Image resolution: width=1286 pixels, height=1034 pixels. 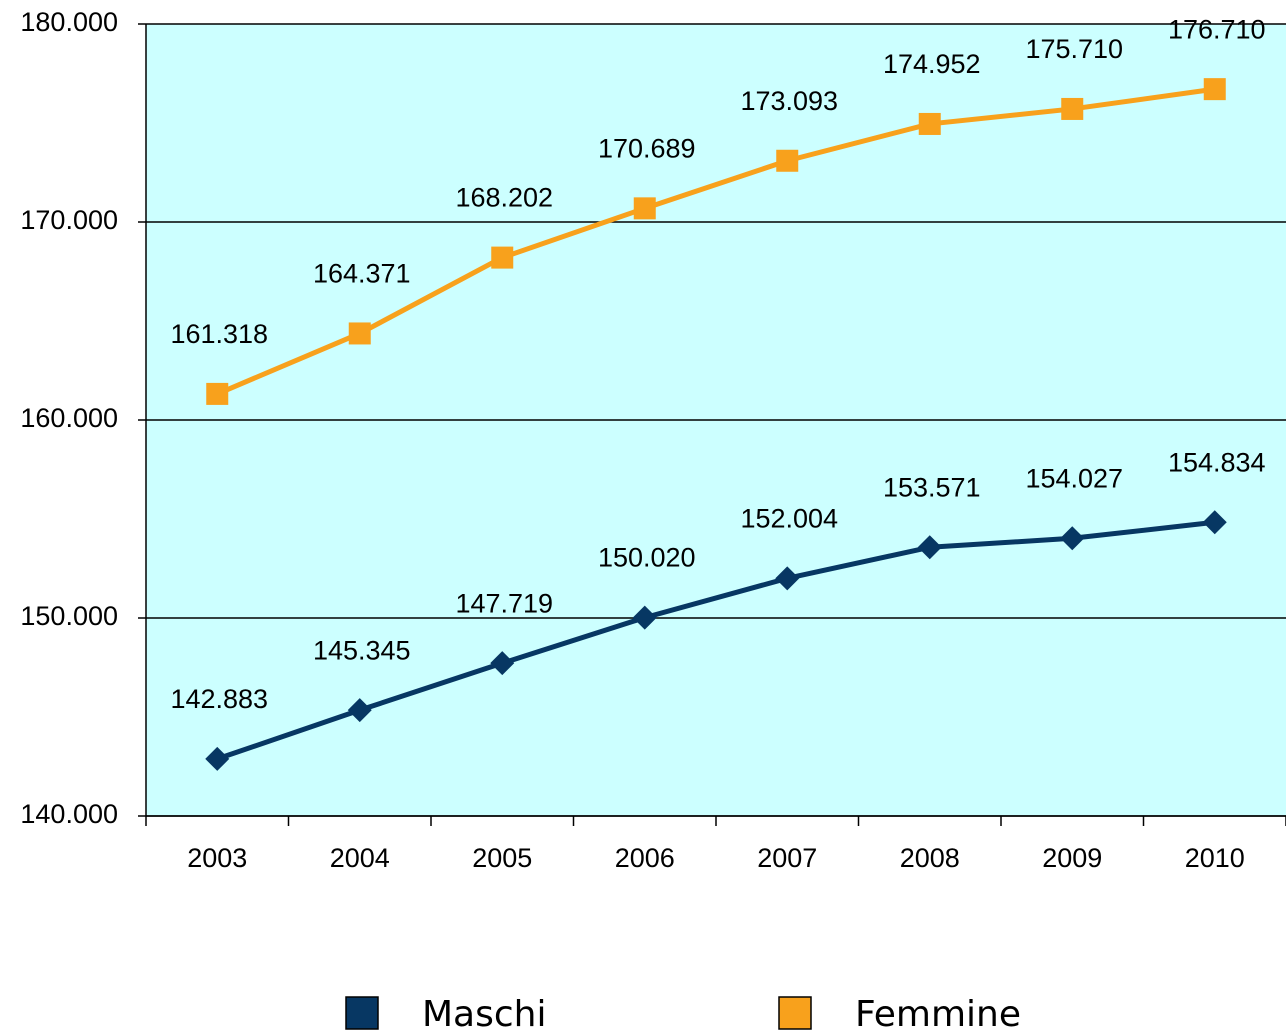 I want to click on legend-label: Femmine, so click(x=938, y=1014).